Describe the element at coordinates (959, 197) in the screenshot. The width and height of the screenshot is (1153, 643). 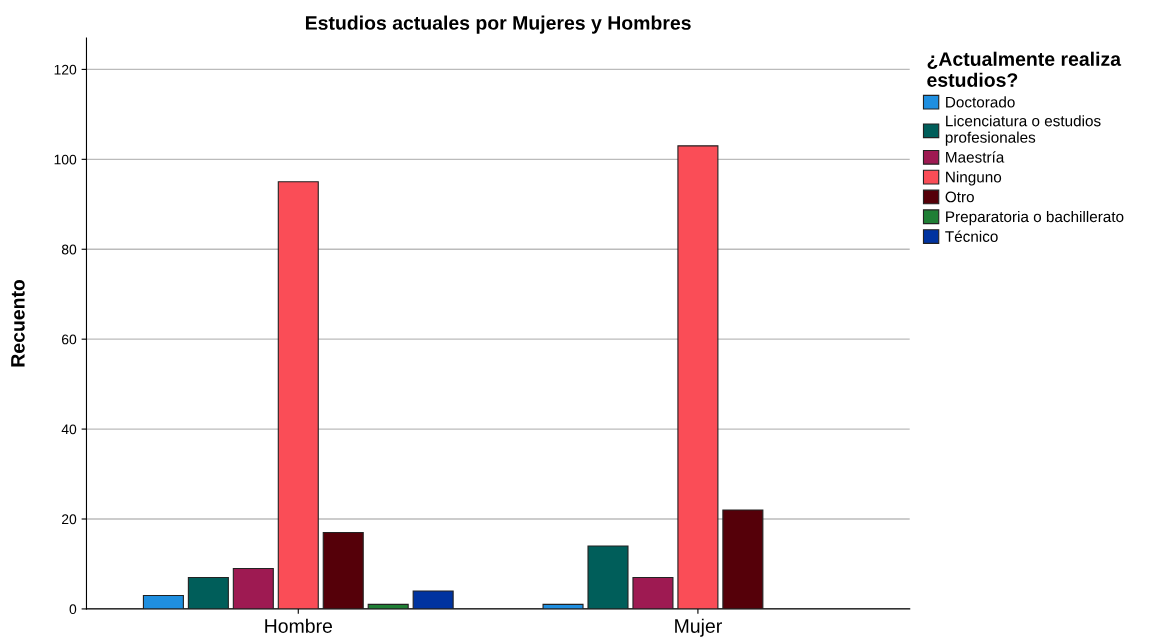
I see `legend-label: Otro` at that location.